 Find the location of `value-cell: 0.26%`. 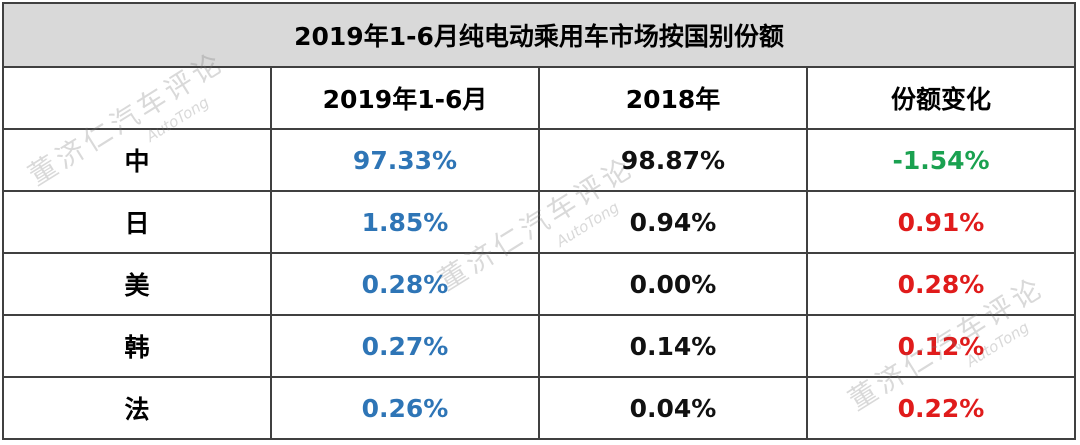

value-cell: 0.26% is located at coordinates (405, 408).